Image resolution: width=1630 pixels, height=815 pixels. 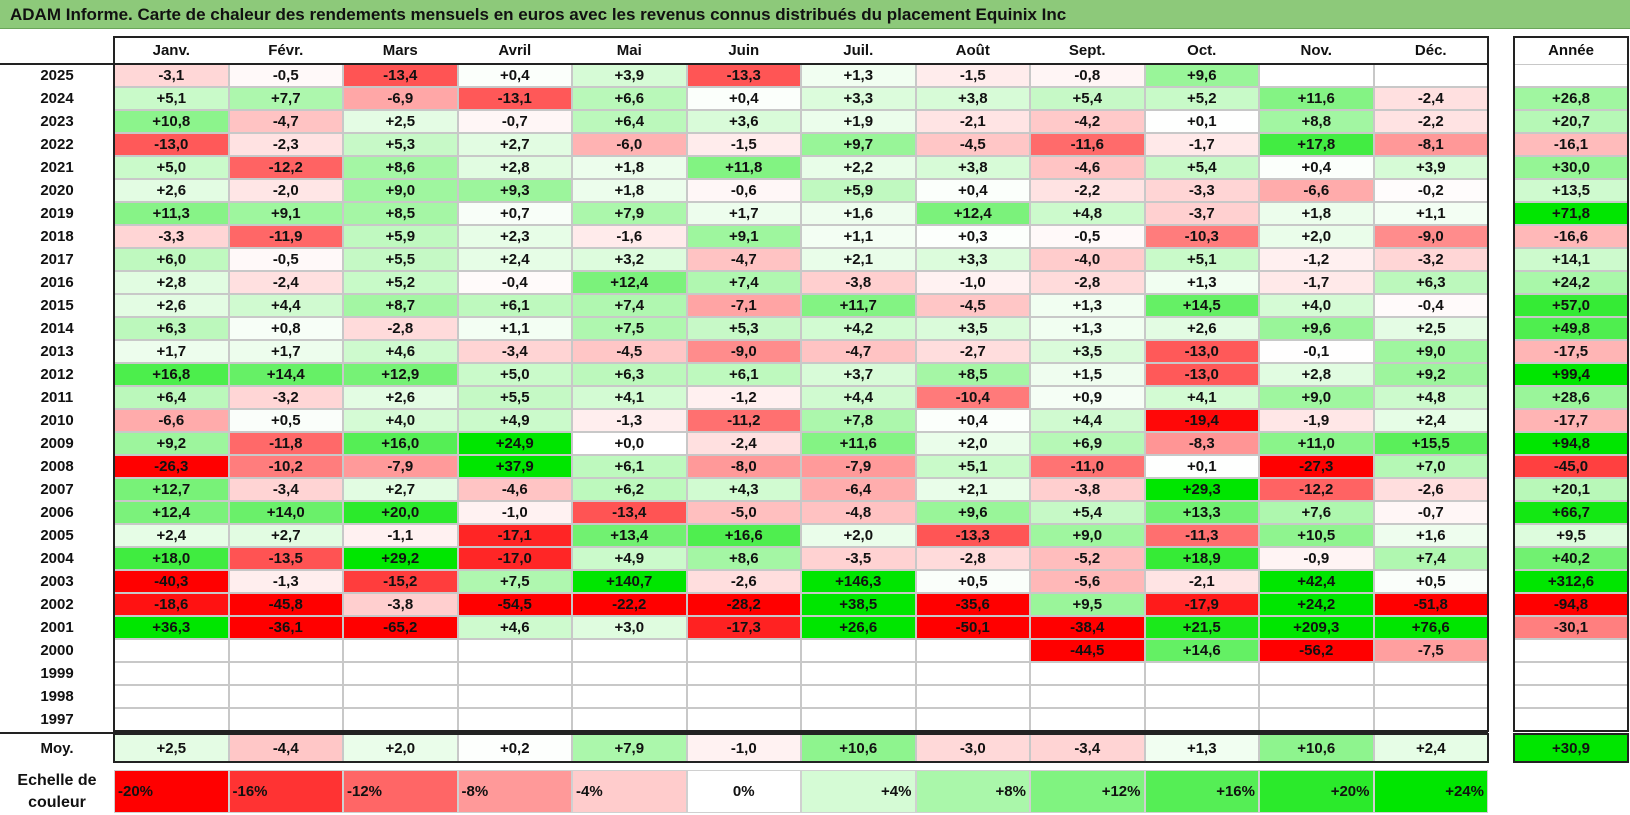 What do you see at coordinates (171, 627) in the screenshot?
I see `heatmap-cell: +36,3` at bounding box center [171, 627].